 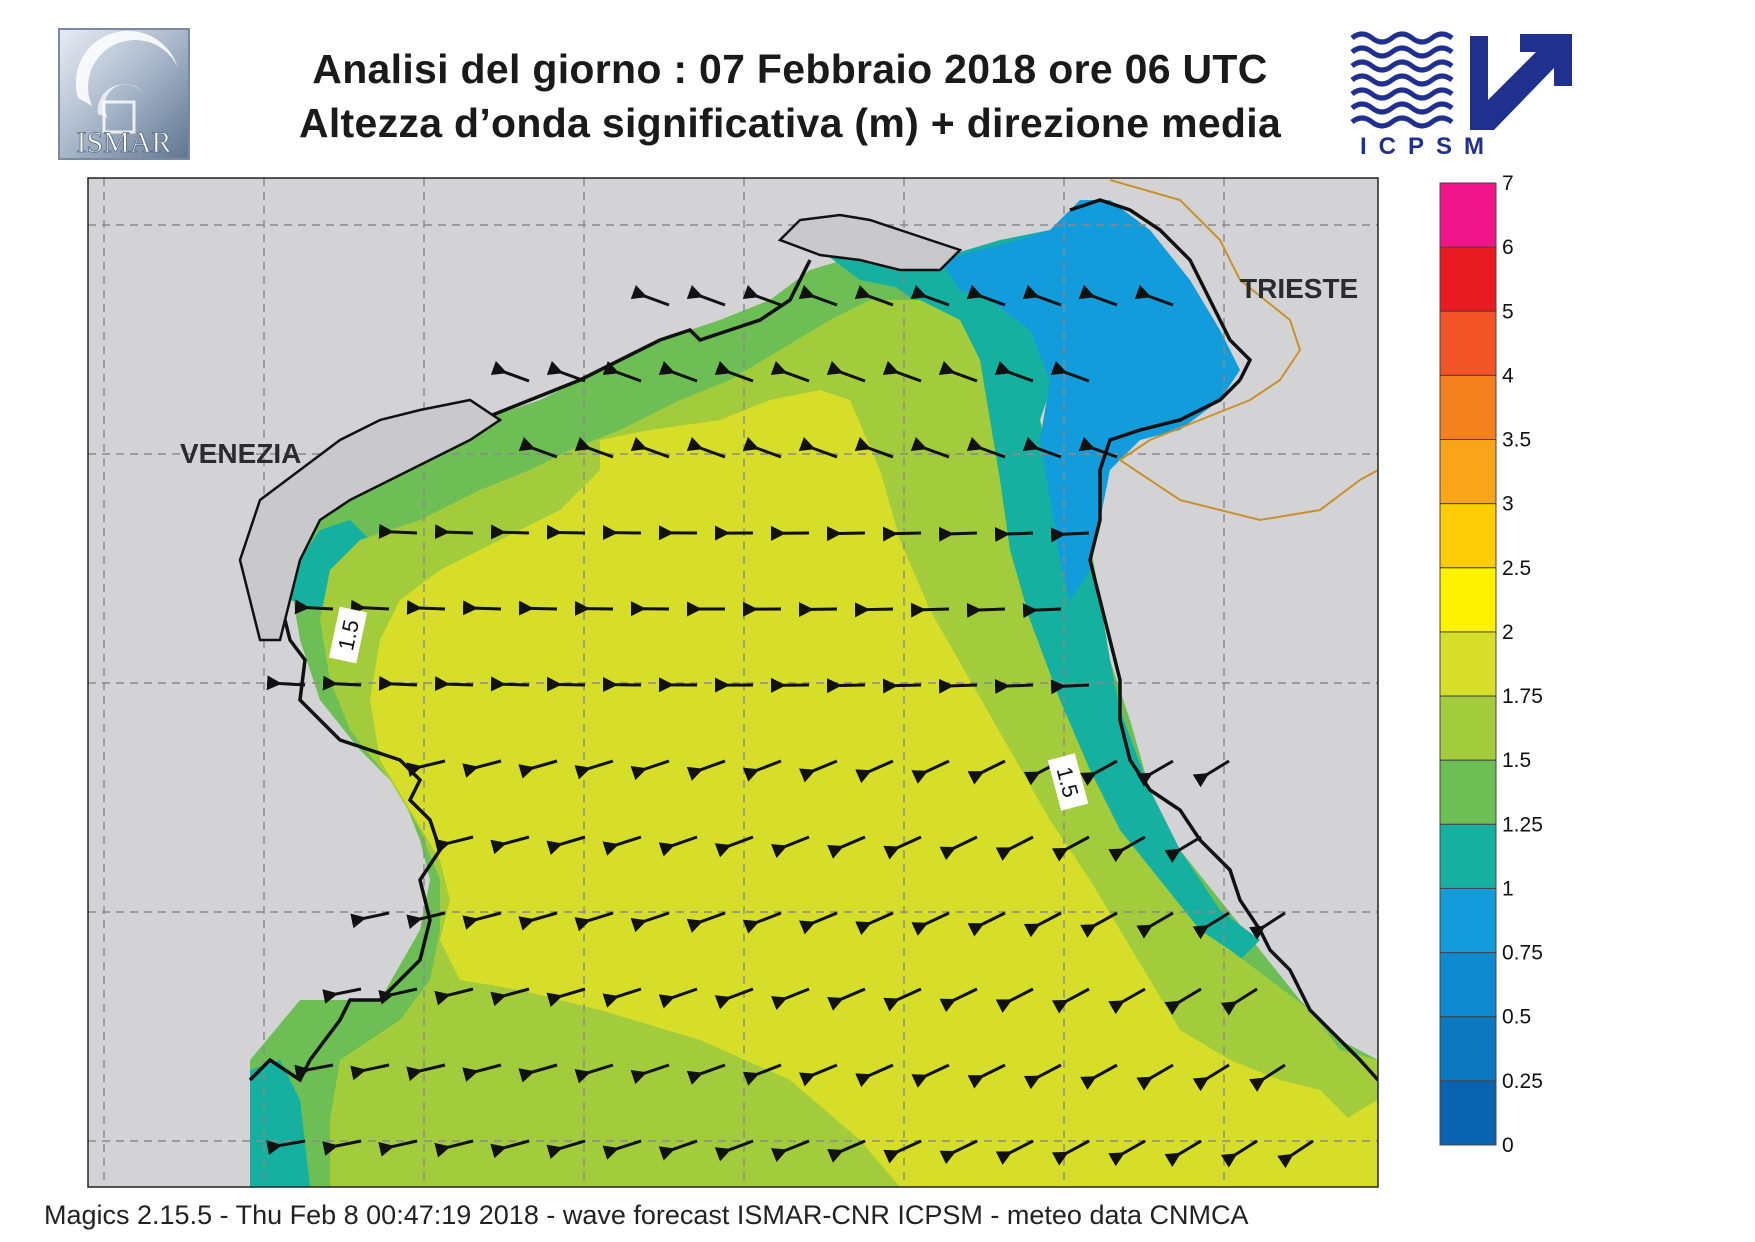 I want to click on sea-band-1.0, so click(x=1050, y=595).